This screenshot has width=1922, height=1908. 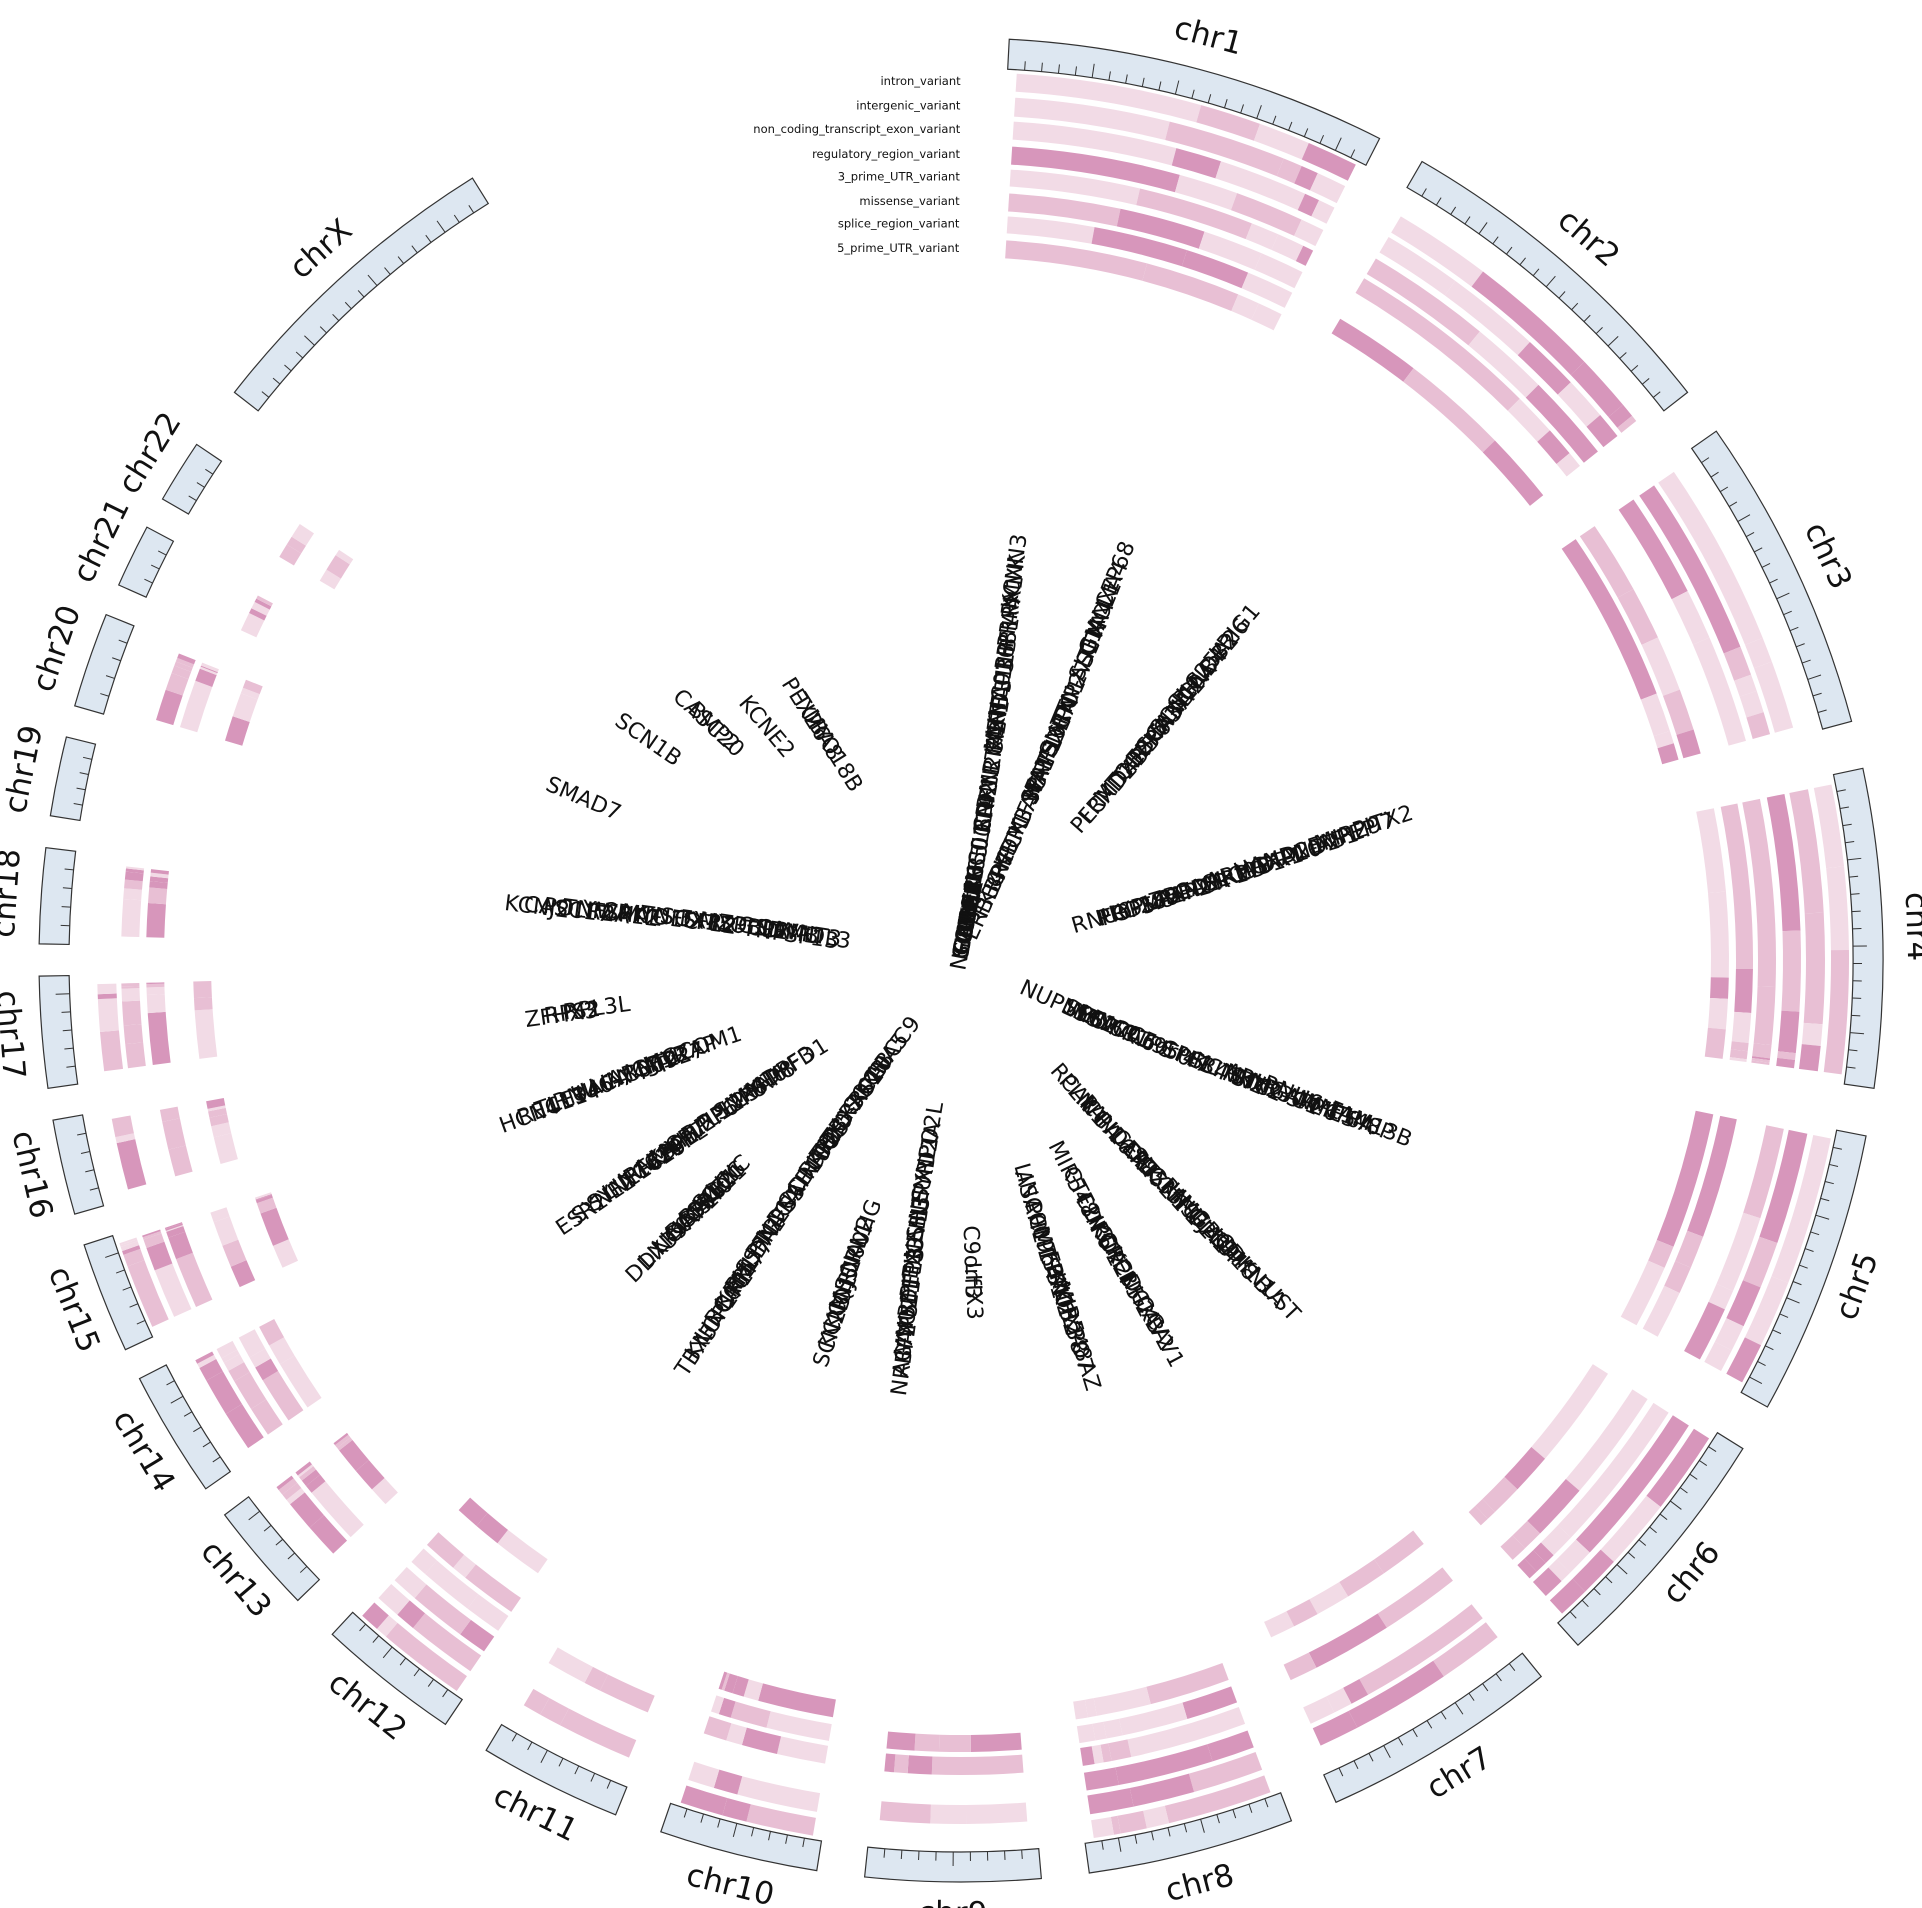 What do you see at coordinates (894, 1049) in the screenshot?
I see `gene-label: ABCC9` at bounding box center [894, 1049].